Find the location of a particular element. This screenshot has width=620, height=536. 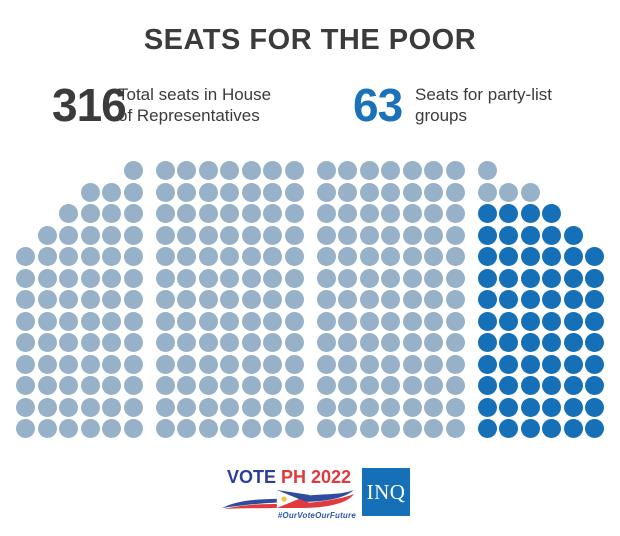

seat-block-center-right is located at coordinates (390, 299).